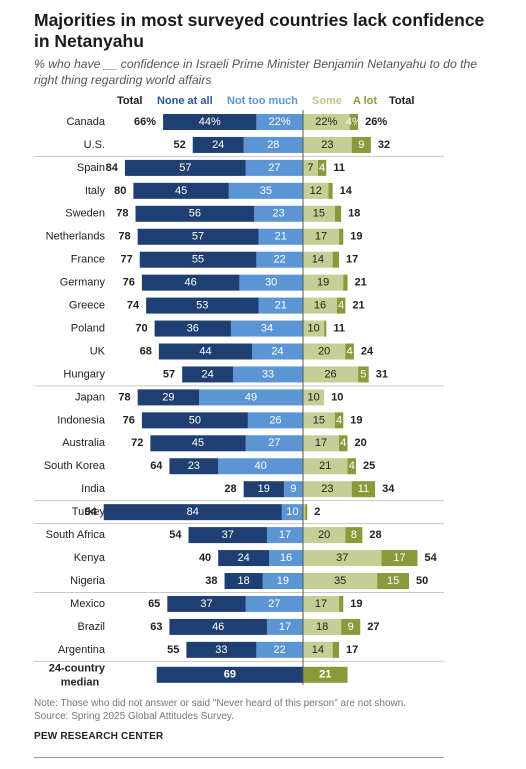 The height and width of the screenshot is (769, 526). Describe the element at coordinates (275, 420) in the screenshot. I see `value-not-too-much: 26` at that location.